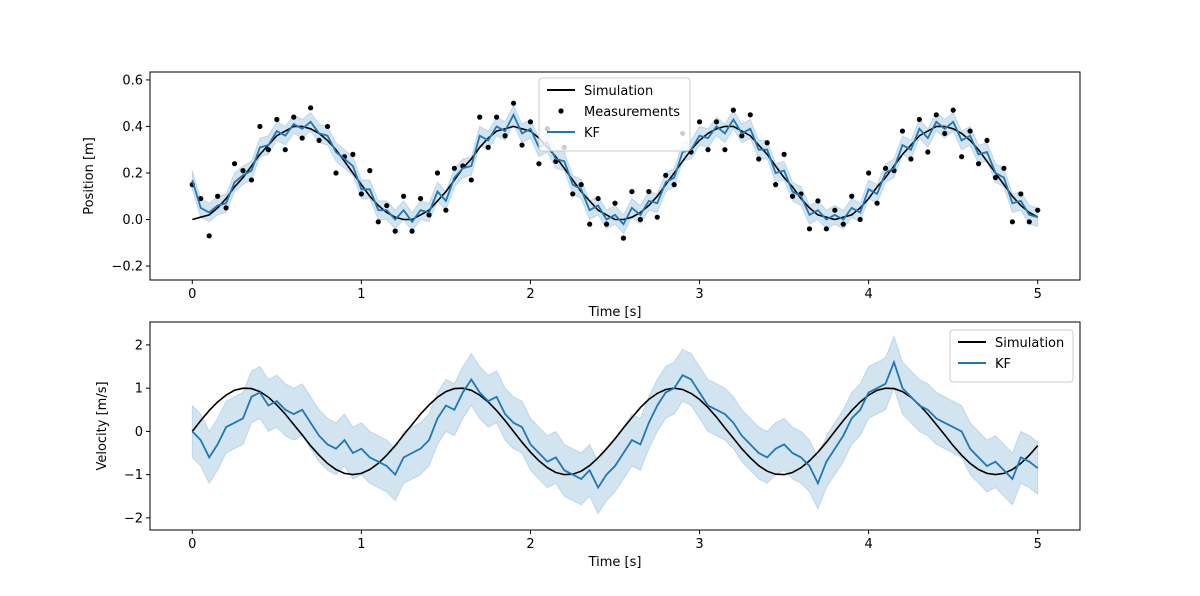  I want to click on y-tick-label: 2, so click(139, 345).